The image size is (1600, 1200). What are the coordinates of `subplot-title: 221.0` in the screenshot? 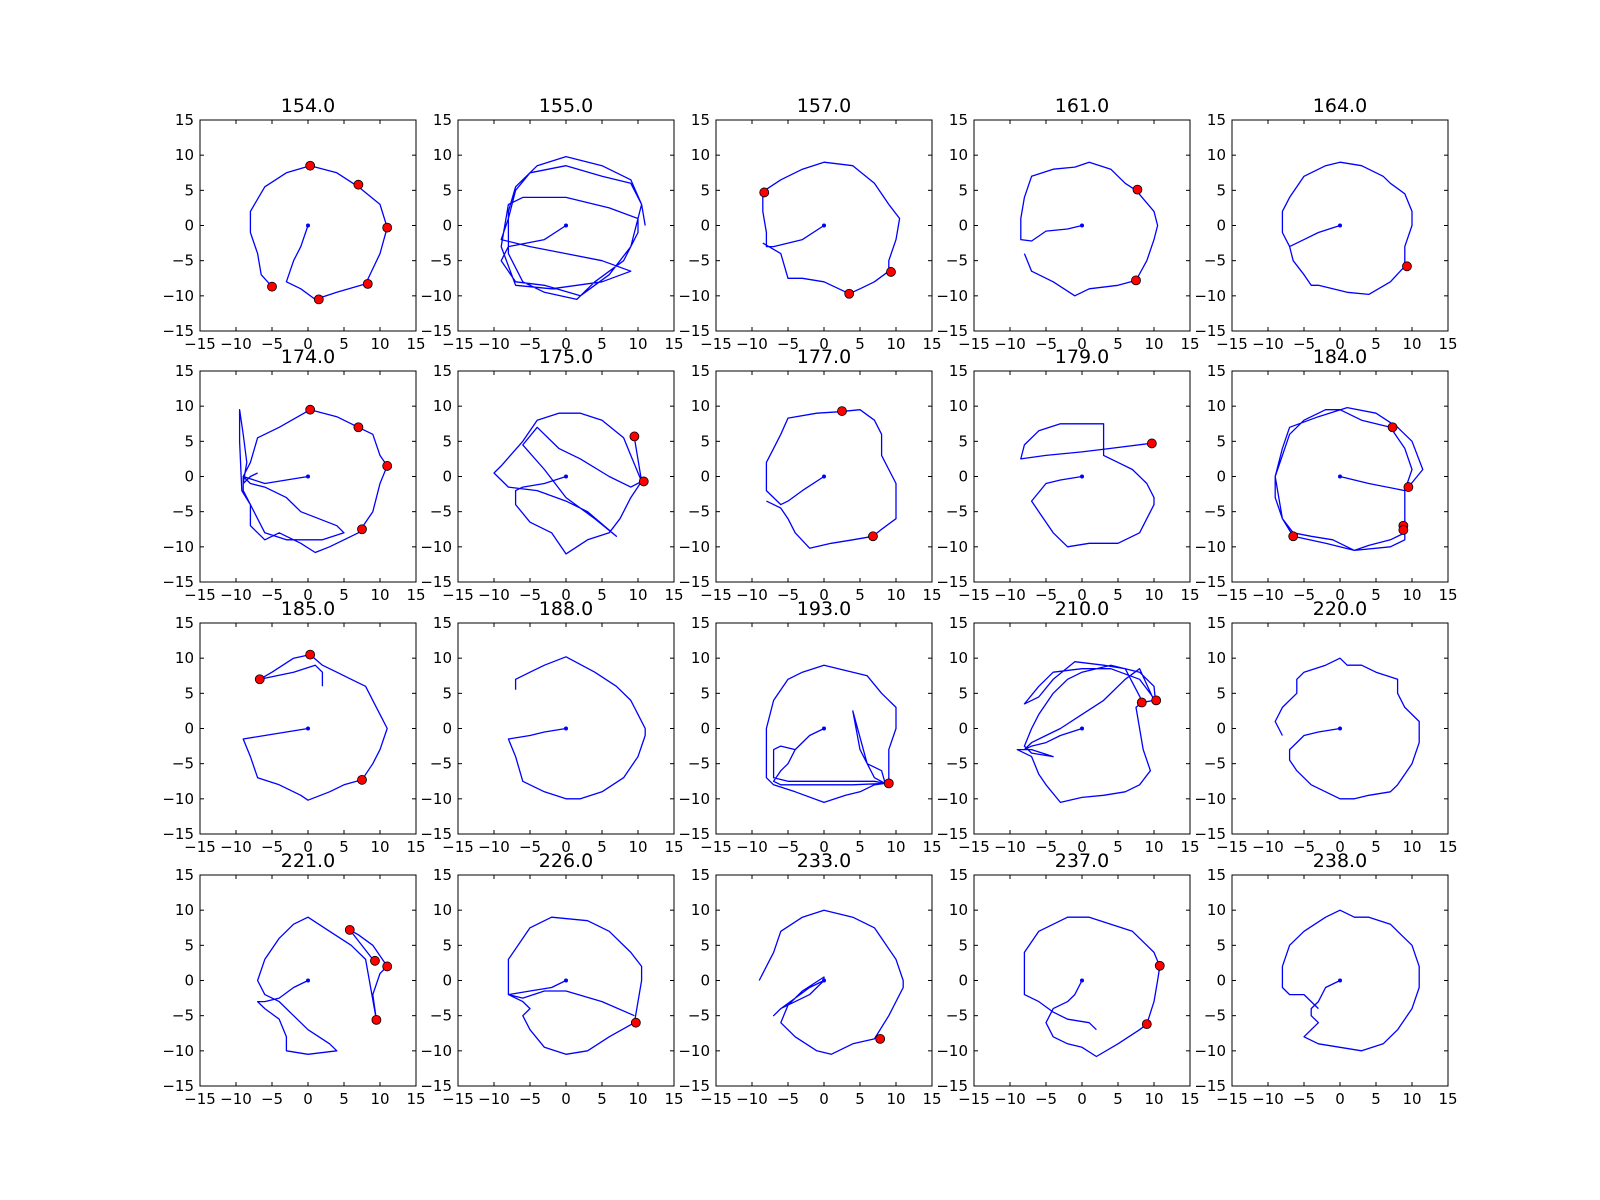 It's located at (308, 861).